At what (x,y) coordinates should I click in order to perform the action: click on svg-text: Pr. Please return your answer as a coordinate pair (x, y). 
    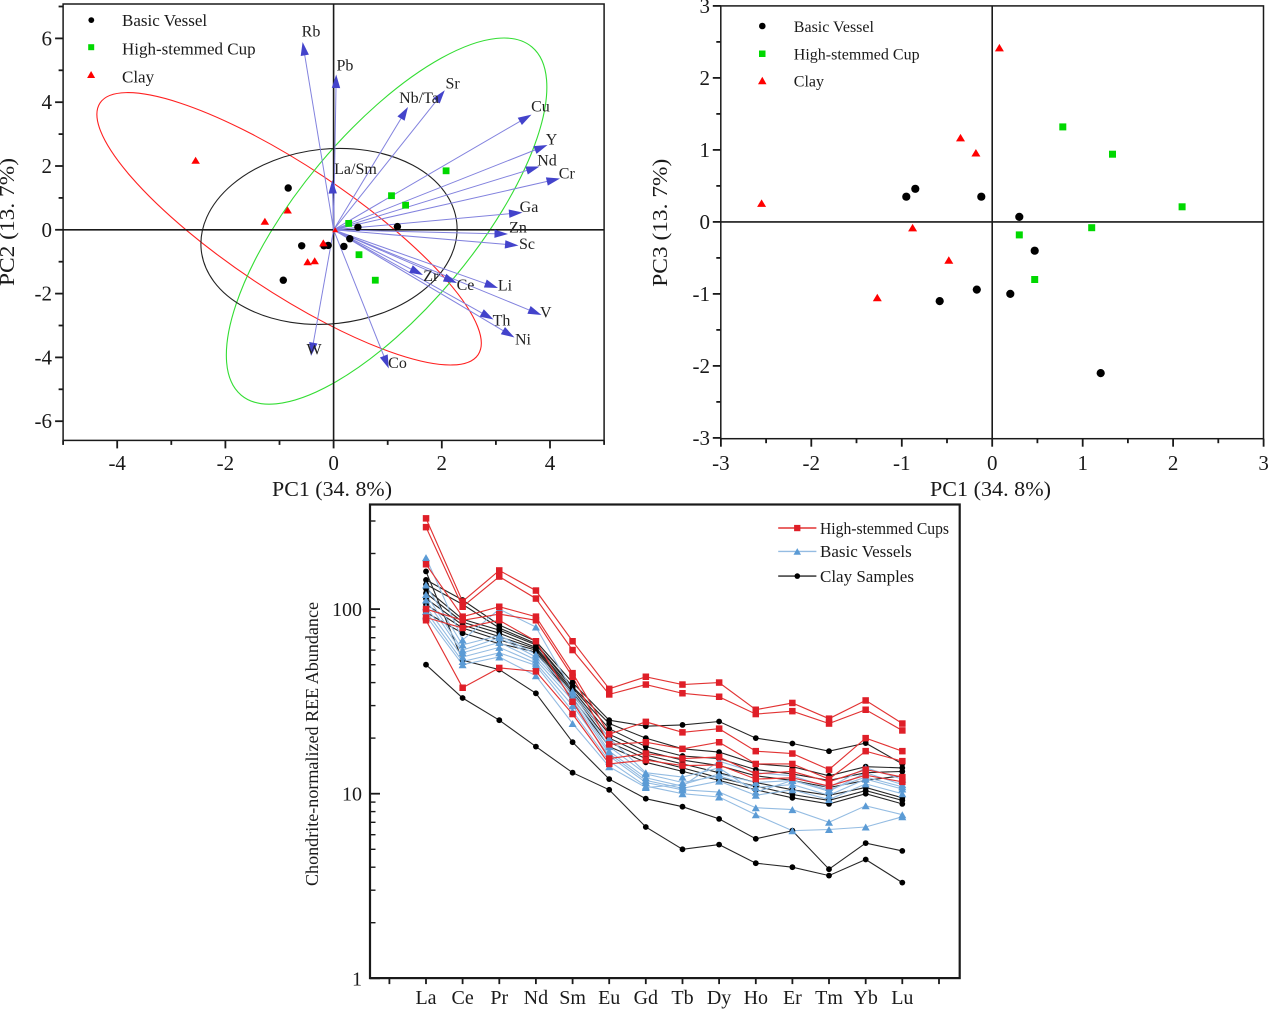
    Looking at the image, I should click on (499, 998).